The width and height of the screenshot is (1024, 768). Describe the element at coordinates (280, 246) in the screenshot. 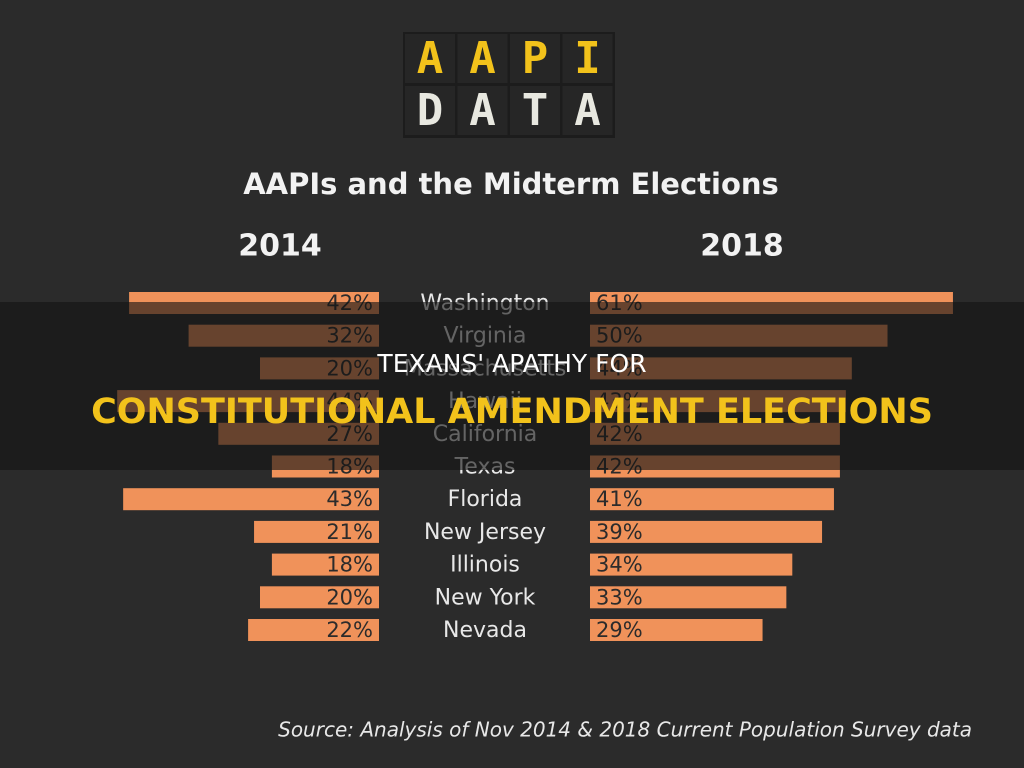

I see `series-label: 2014` at that location.